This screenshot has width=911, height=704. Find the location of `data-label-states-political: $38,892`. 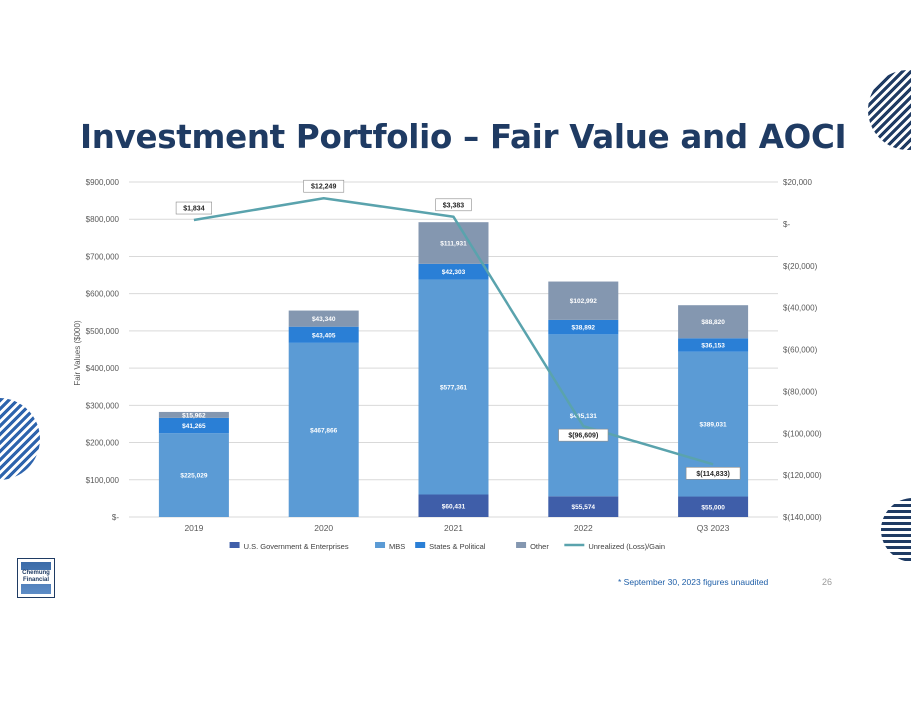

data-label-states-political: $38,892 is located at coordinates (584, 328).